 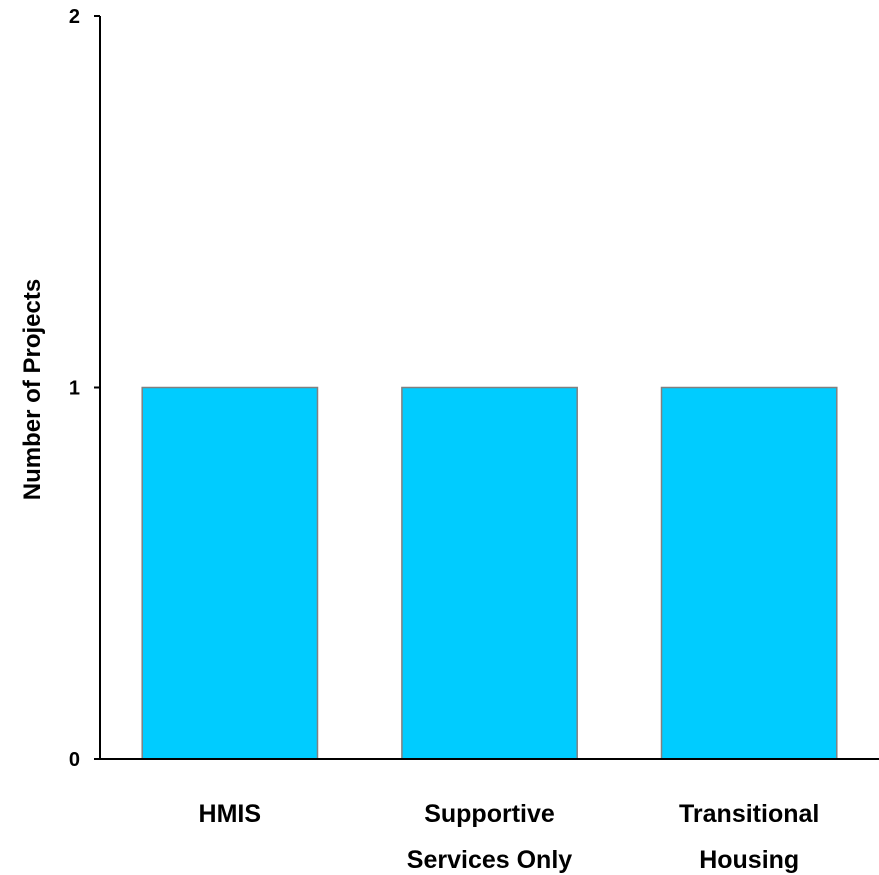 What do you see at coordinates (749, 837) in the screenshot?
I see `x-tick-label-3: Transitional Housing` at bounding box center [749, 837].